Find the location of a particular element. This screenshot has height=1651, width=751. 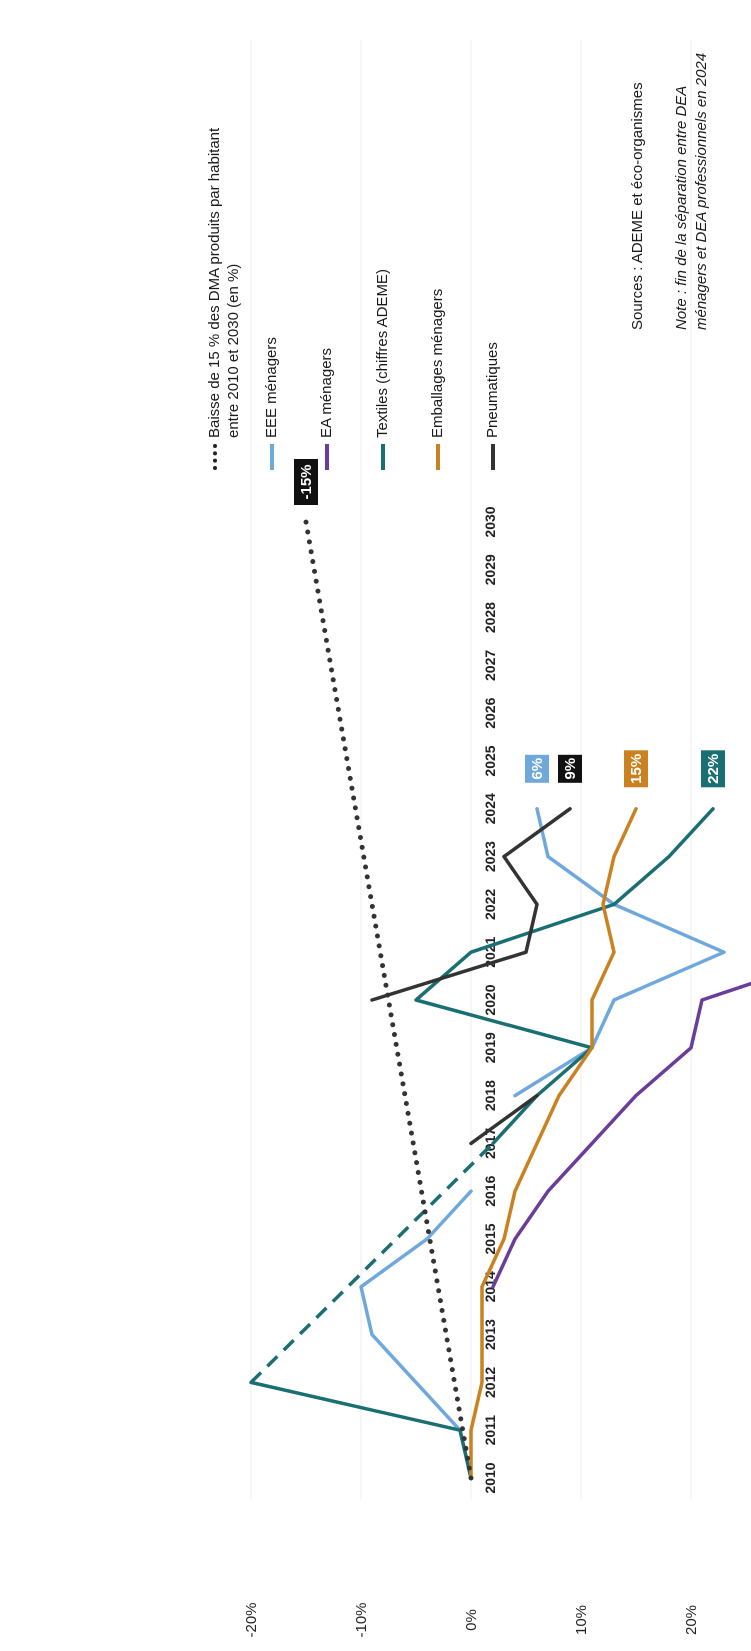

x-tick-label: 2030 is located at coordinates (490, 521).